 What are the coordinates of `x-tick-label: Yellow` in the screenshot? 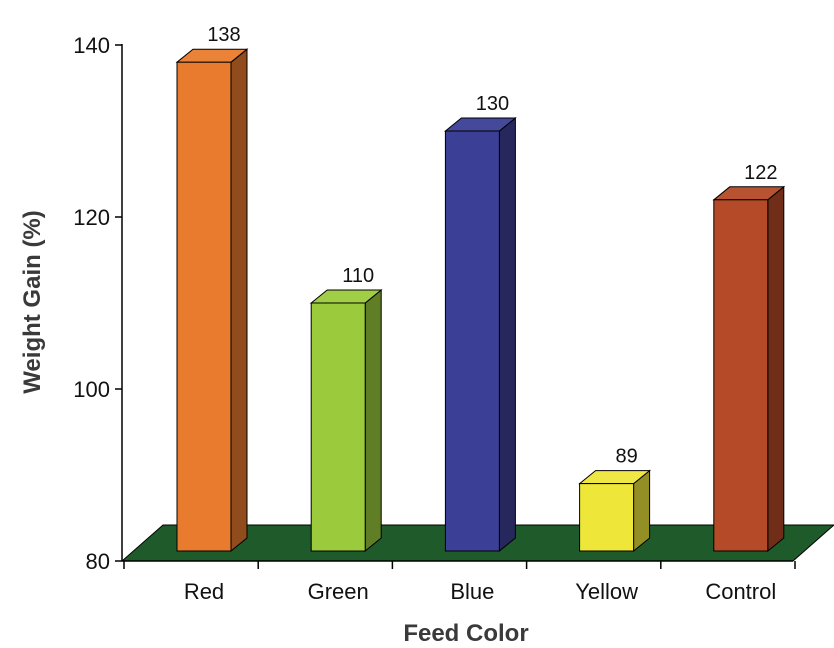 It's located at (606, 591).